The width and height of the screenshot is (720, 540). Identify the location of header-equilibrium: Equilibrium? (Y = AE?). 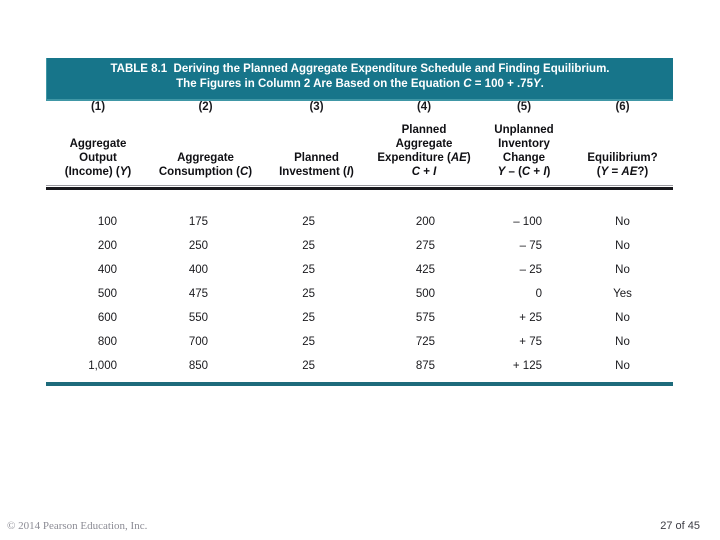
(622, 165).